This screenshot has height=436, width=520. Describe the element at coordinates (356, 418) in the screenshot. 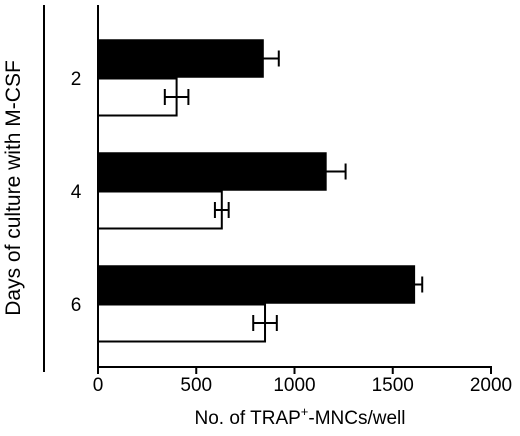

I see `x-axis-title-suffix: -MNCs/well` at that location.